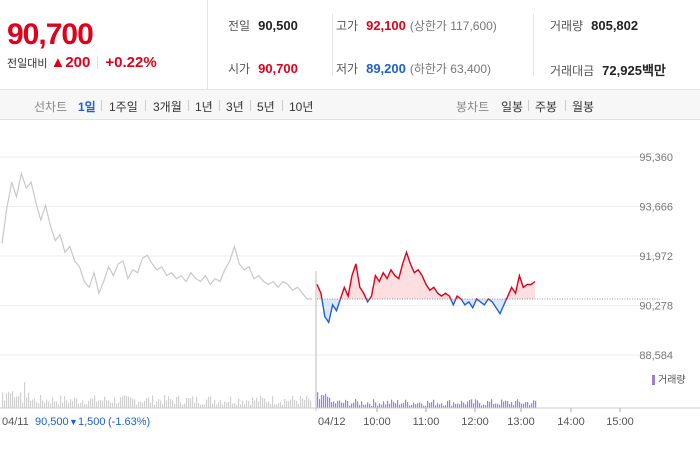 The width and height of the screenshot is (700, 450). What do you see at coordinates (235, 107) in the screenshot?
I see `tab-3years: 3년` at bounding box center [235, 107].